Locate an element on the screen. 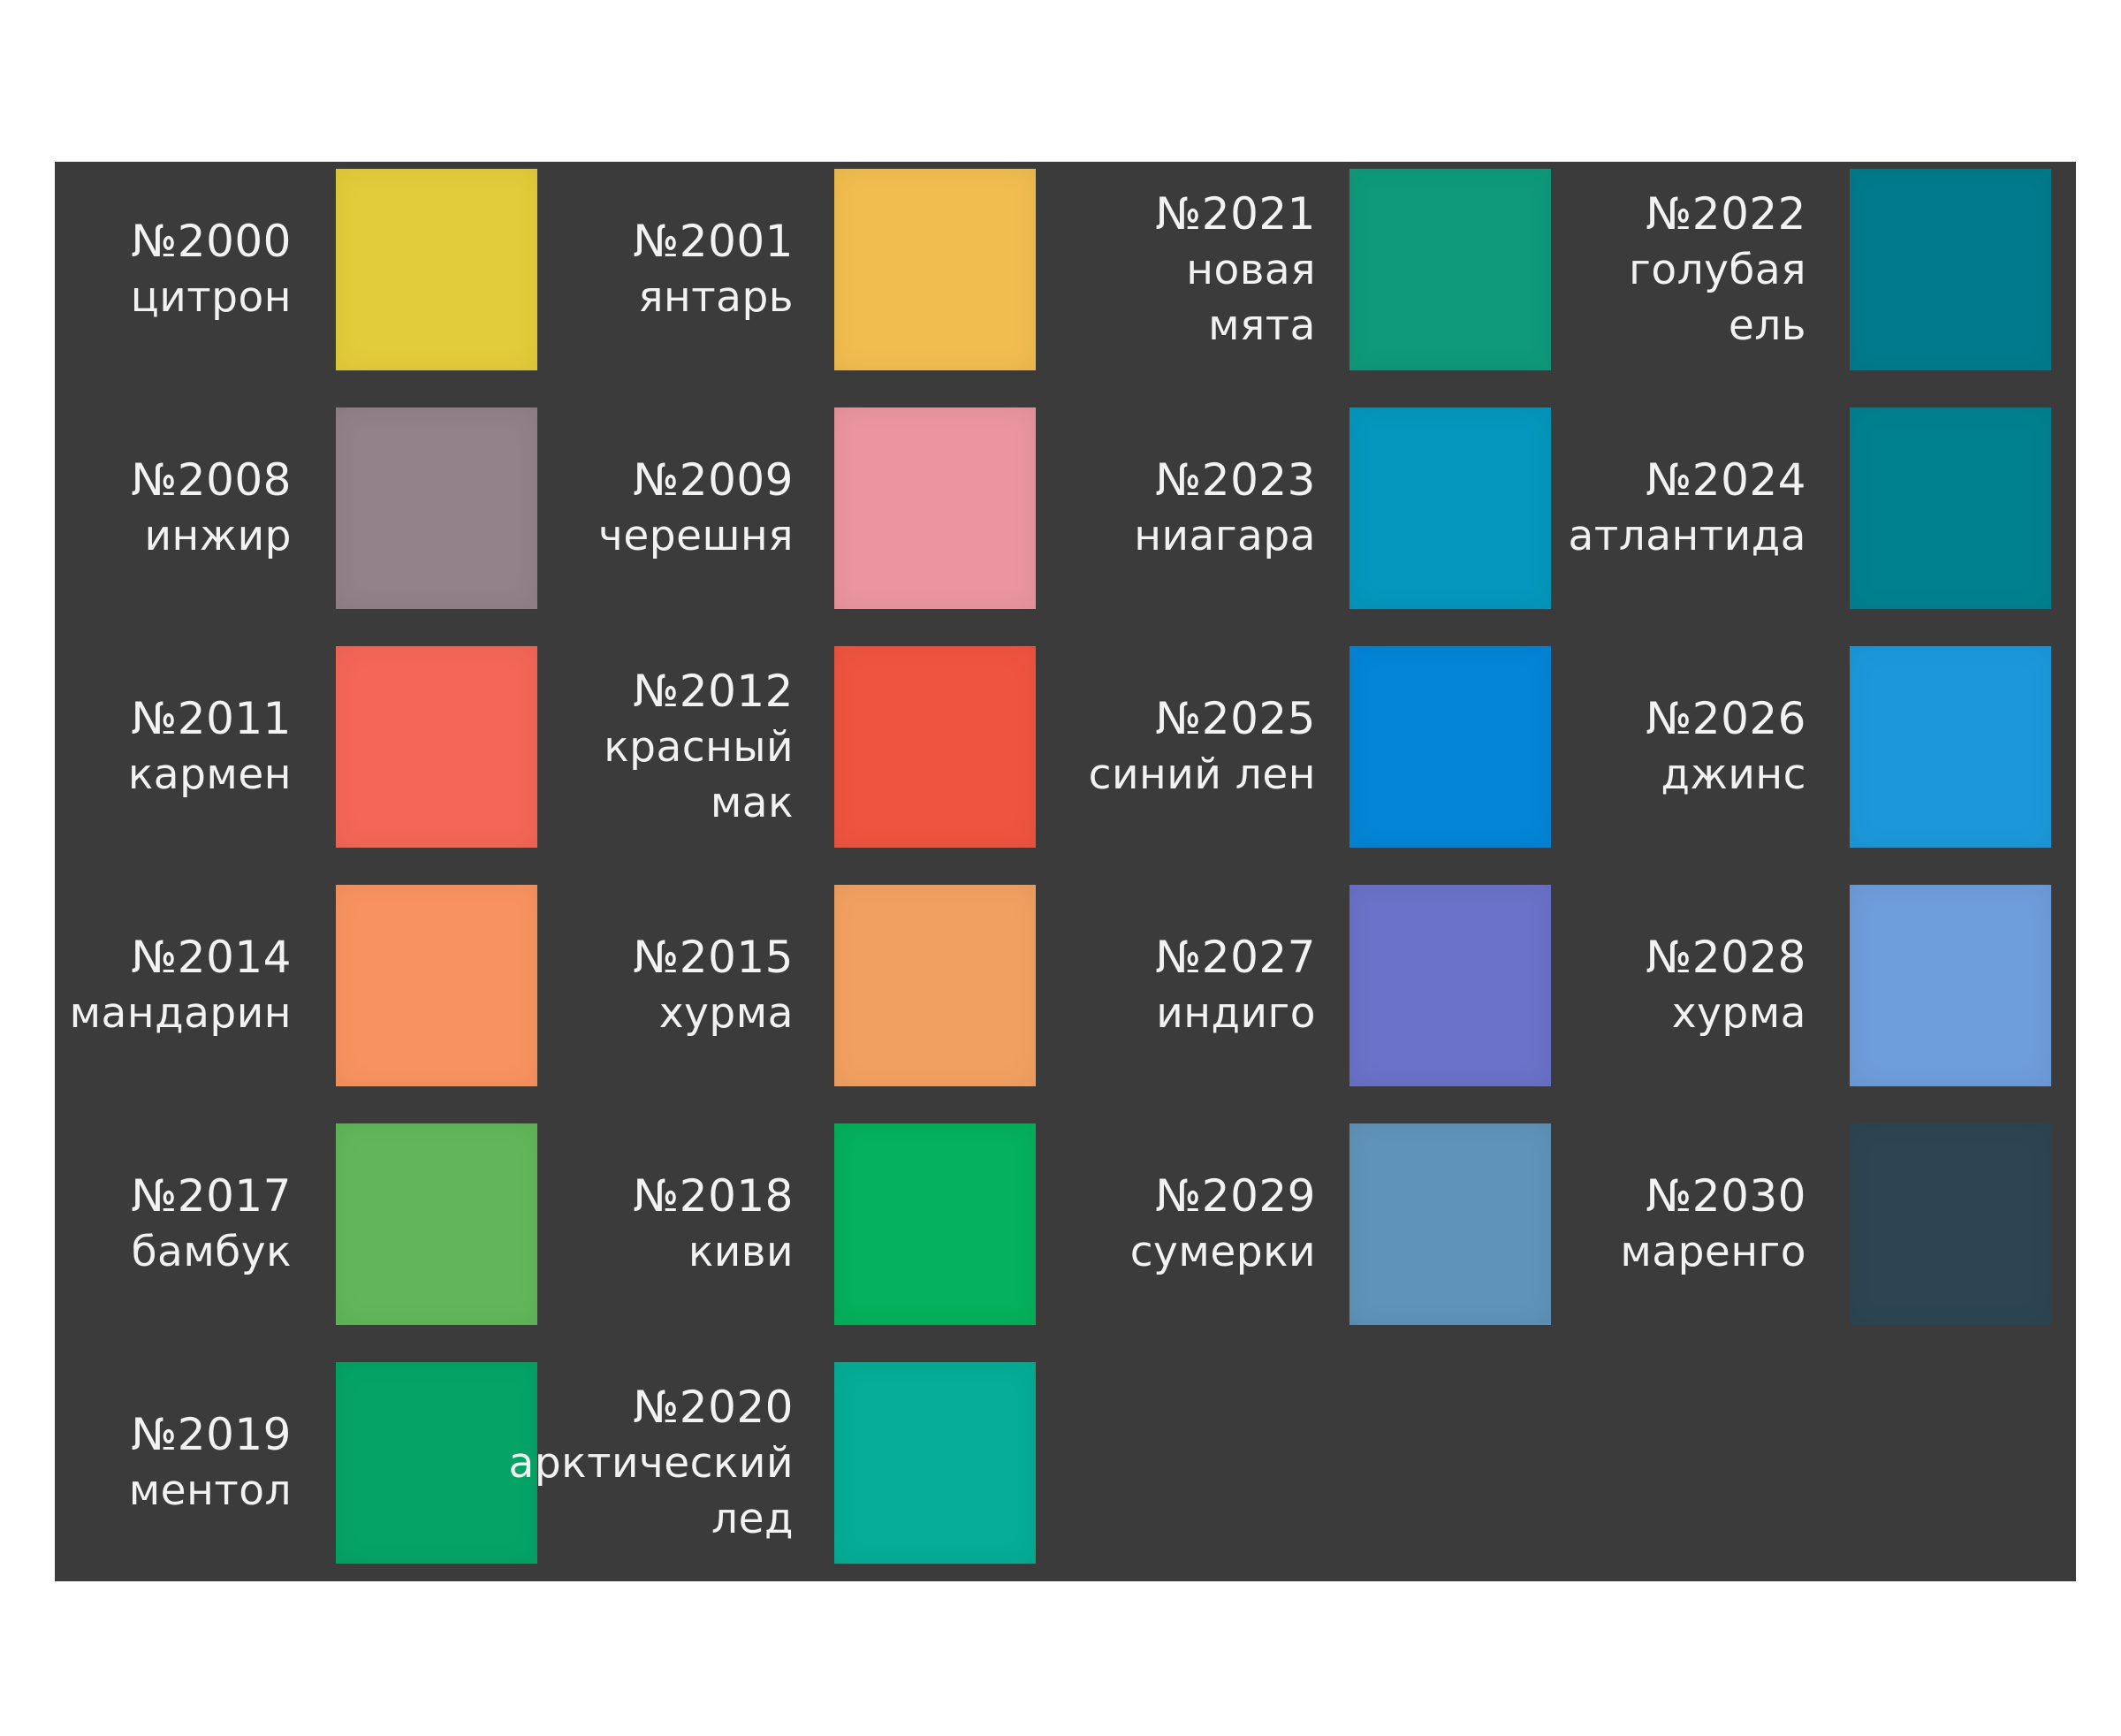 Image resolution: width=2121 pixels, height=1736 pixels. swatch-name: ниагара is located at coordinates (1225, 536).